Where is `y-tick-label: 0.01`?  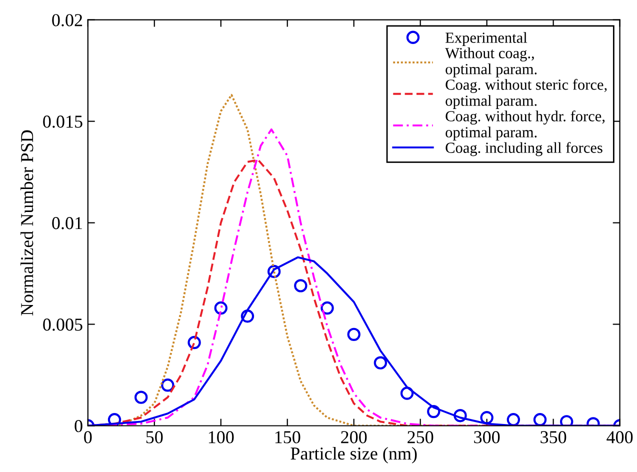 y-tick-label: 0.01 is located at coordinates (67, 223).